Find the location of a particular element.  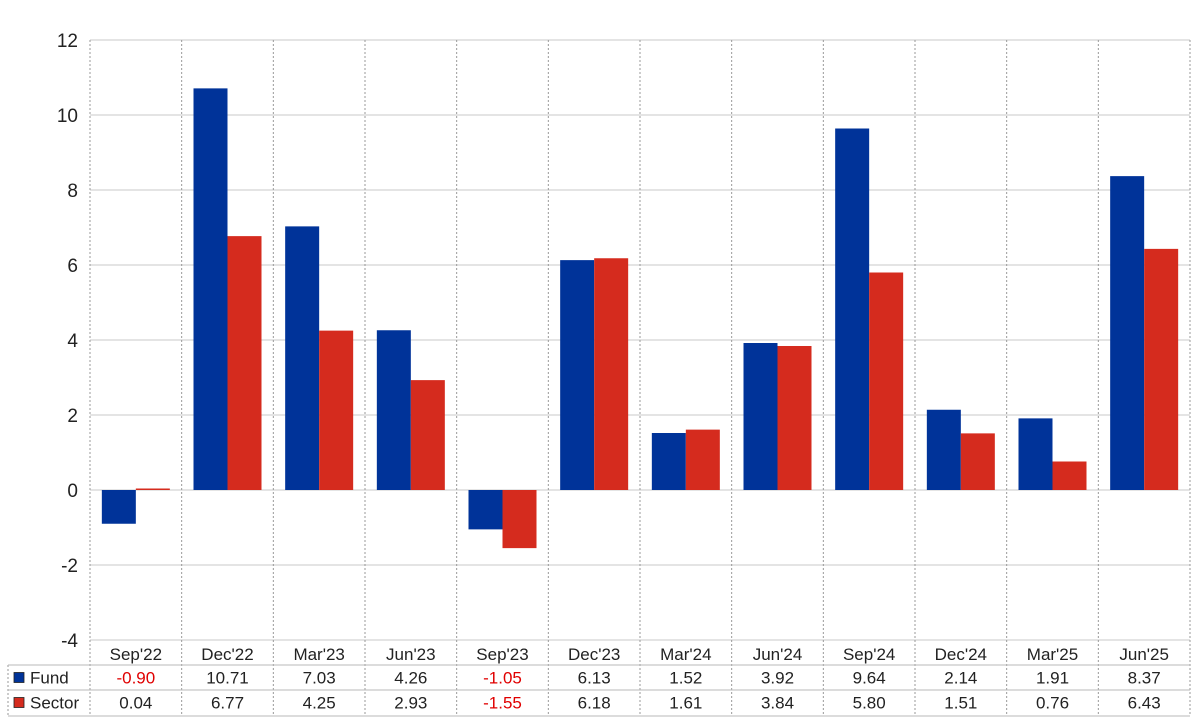

category-label: Mar'24 is located at coordinates (685, 654).